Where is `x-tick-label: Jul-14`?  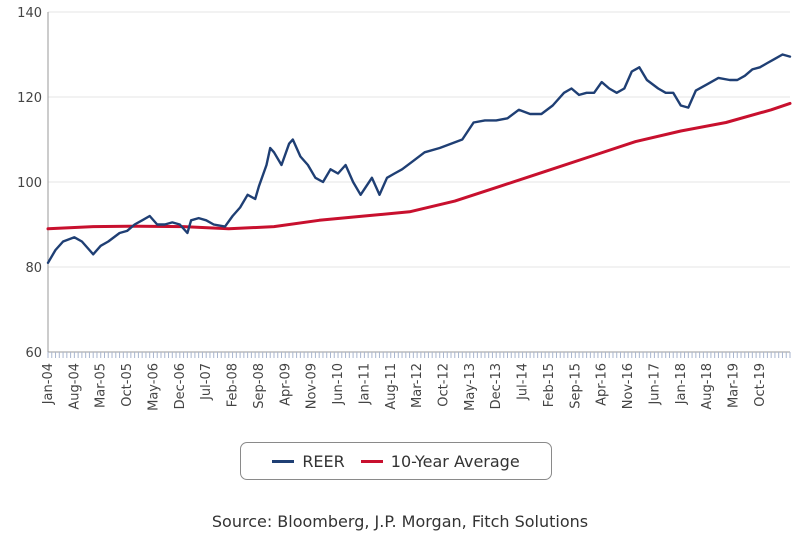 x-tick-label: Jul-14 is located at coordinates (523, 382).